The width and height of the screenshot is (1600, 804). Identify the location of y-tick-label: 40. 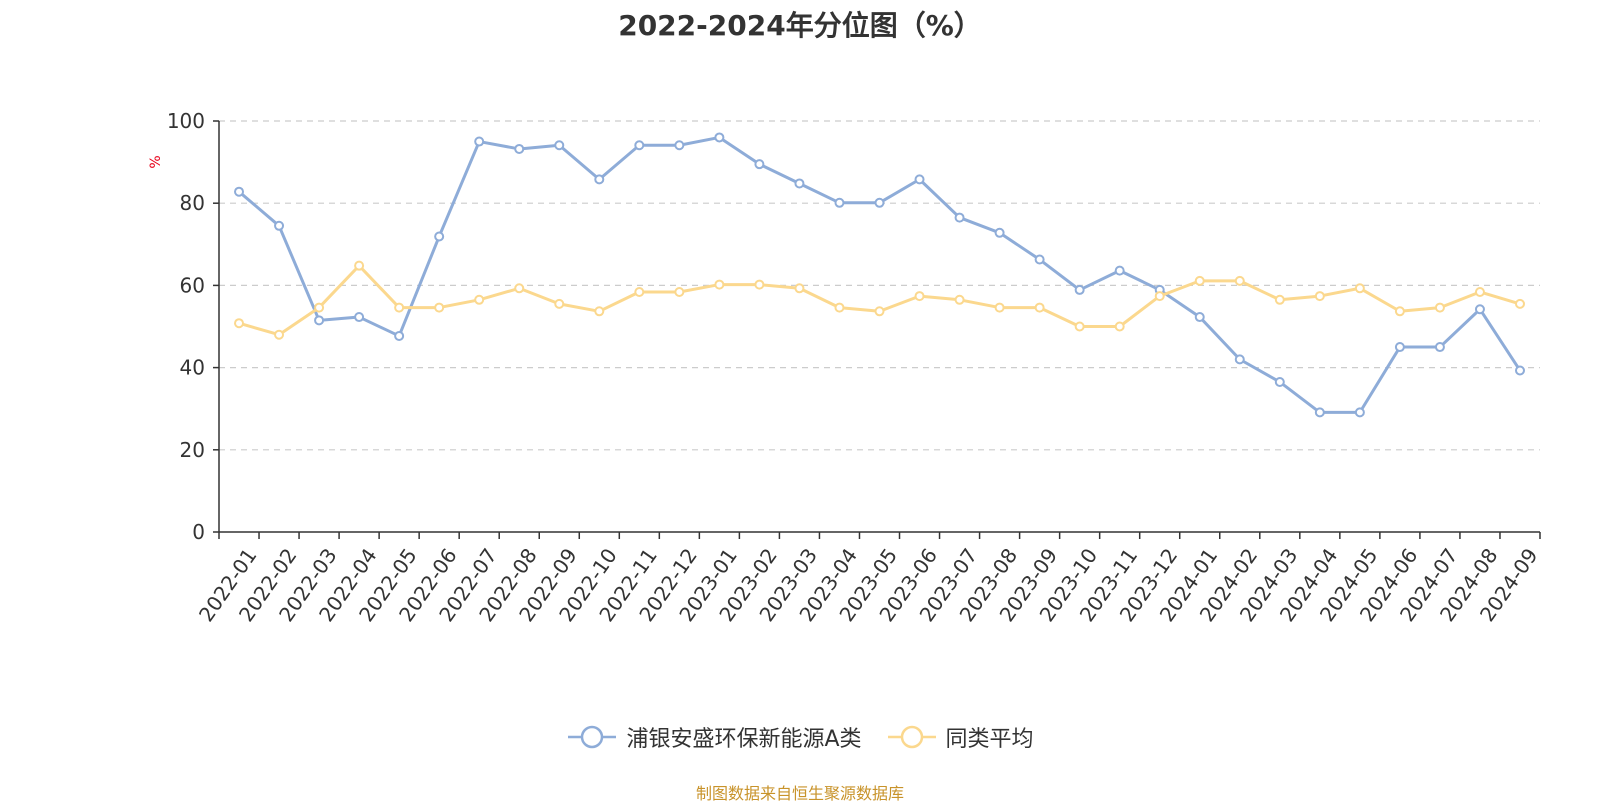
(192, 368).